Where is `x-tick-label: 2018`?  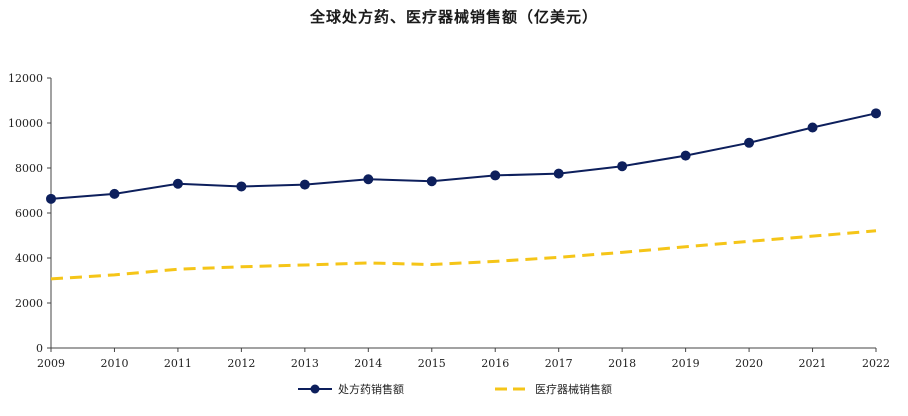
x-tick-label: 2018 is located at coordinates (622, 363).